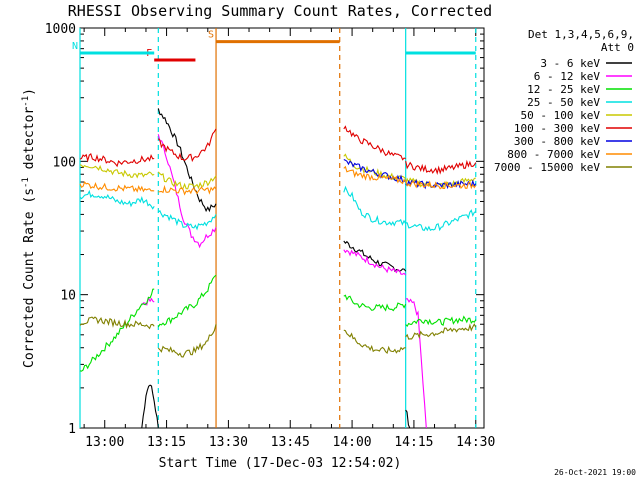  I want to click on x-axis-label: Start Time (17-Dec-03 12:54:02), so click(280, 463).